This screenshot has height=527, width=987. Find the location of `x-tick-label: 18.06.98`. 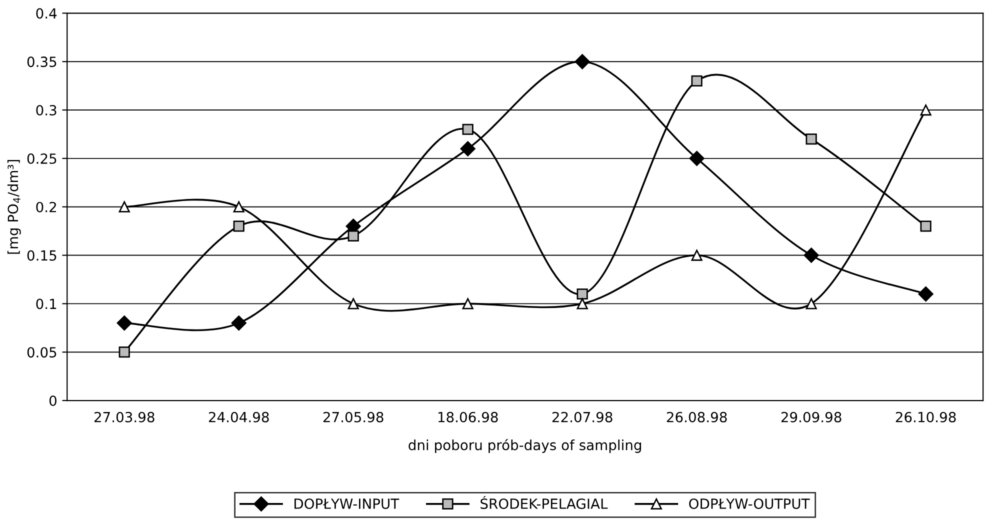

x-tick-label: 18.06.98 is located at coordinates (468, 417).